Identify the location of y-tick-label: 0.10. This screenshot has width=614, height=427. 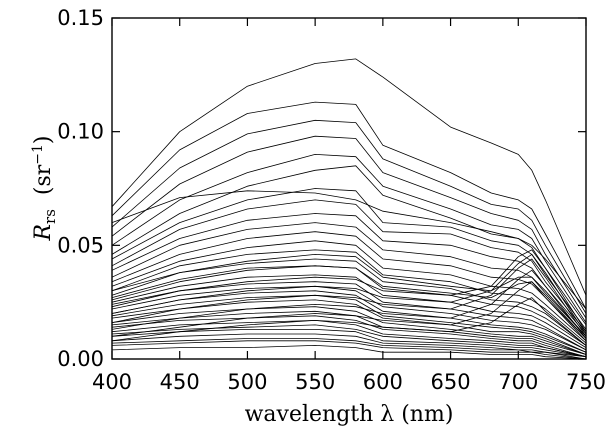
(80, 132).